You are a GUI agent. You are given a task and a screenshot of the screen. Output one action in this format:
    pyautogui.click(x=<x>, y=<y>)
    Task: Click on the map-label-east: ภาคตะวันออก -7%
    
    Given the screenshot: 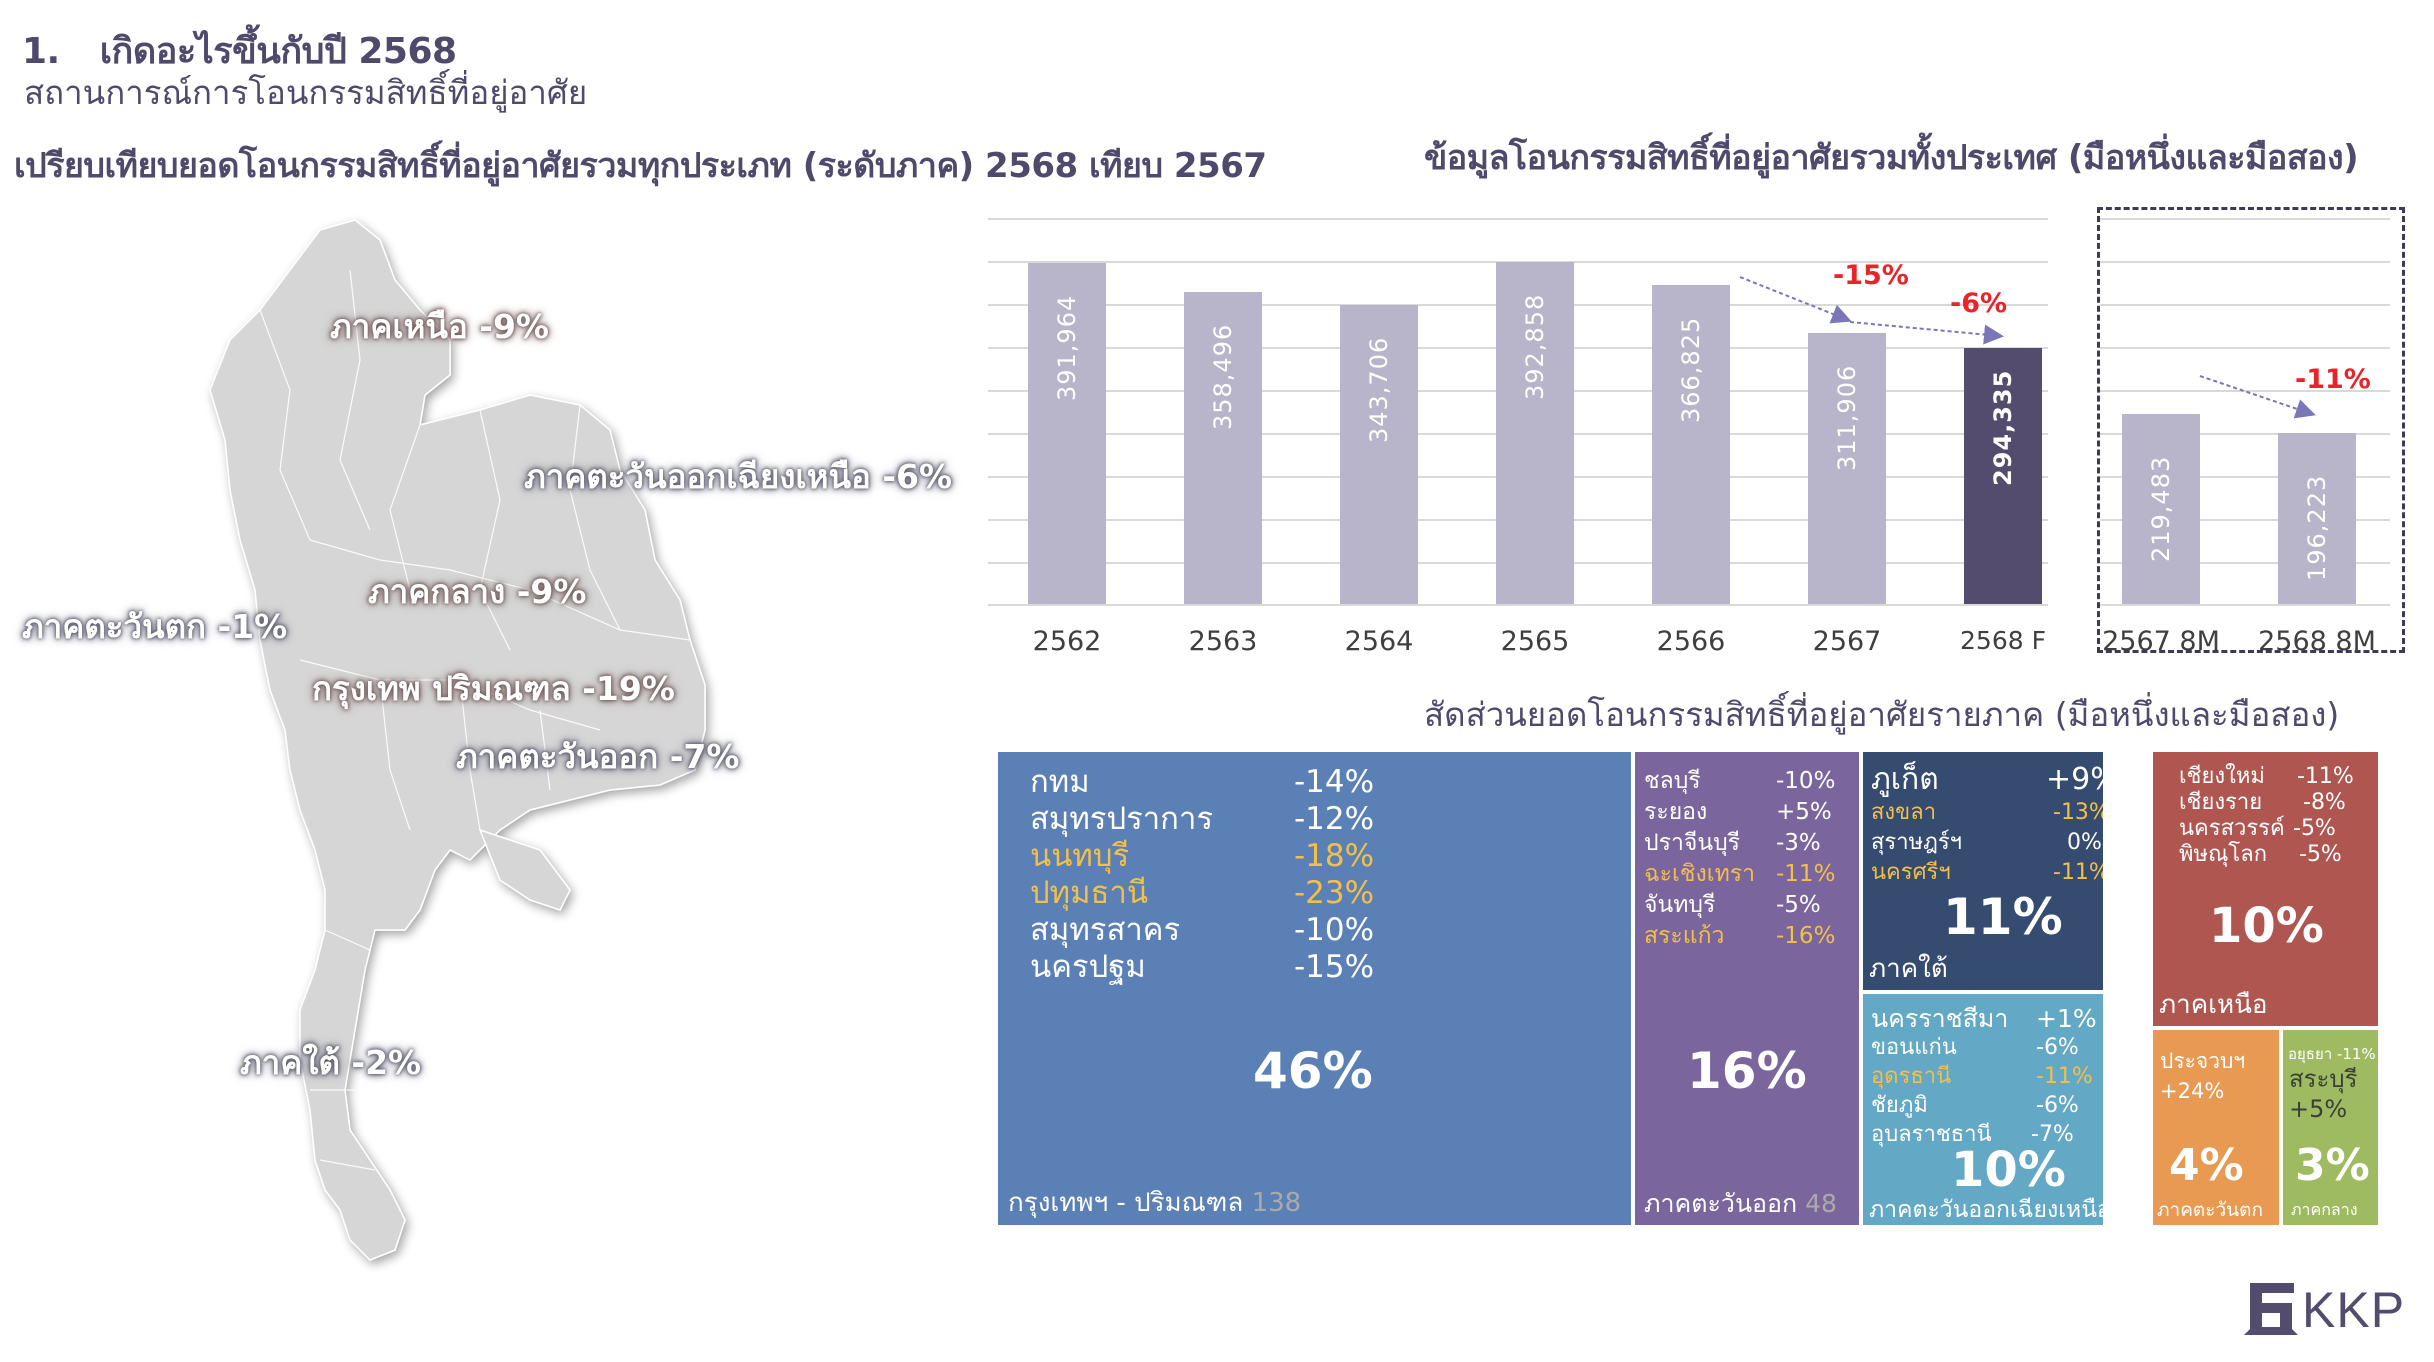 What is the action you would take?
    pyautogui.click(x=598, y=756)
    